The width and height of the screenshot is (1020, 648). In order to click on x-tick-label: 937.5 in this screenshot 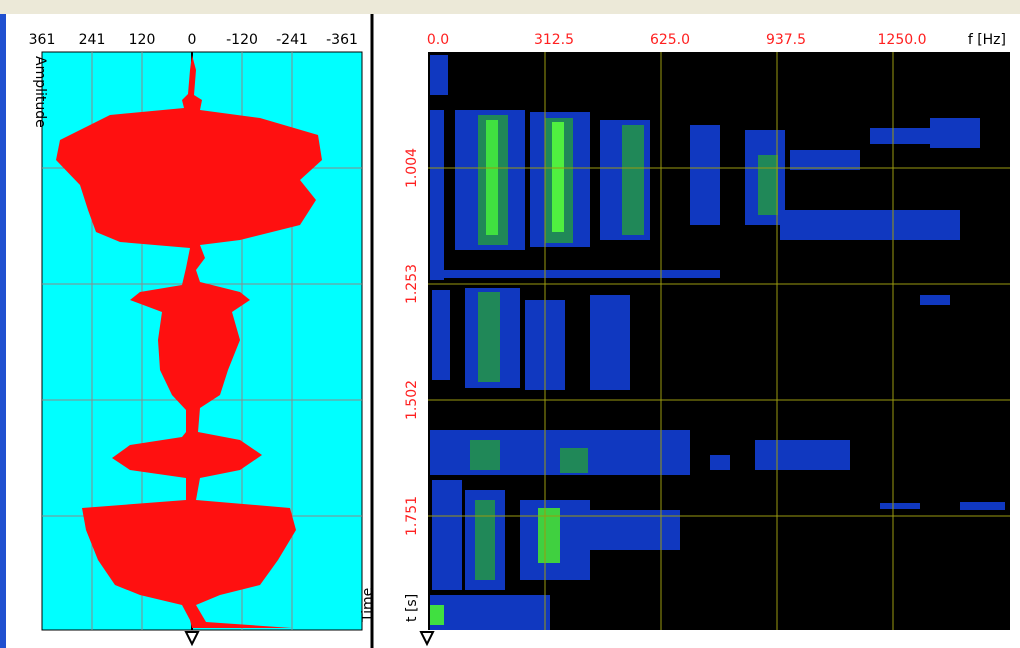, I will do `click(786, 40)`.